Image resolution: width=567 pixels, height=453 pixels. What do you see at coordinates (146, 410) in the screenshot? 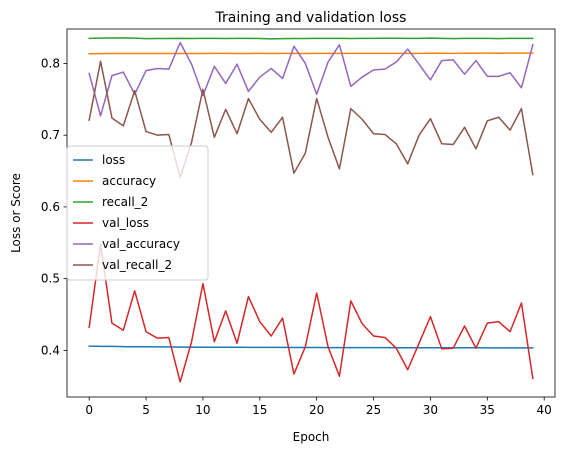
I see `x-tick-label: 5` at bounding box center [146, 410].